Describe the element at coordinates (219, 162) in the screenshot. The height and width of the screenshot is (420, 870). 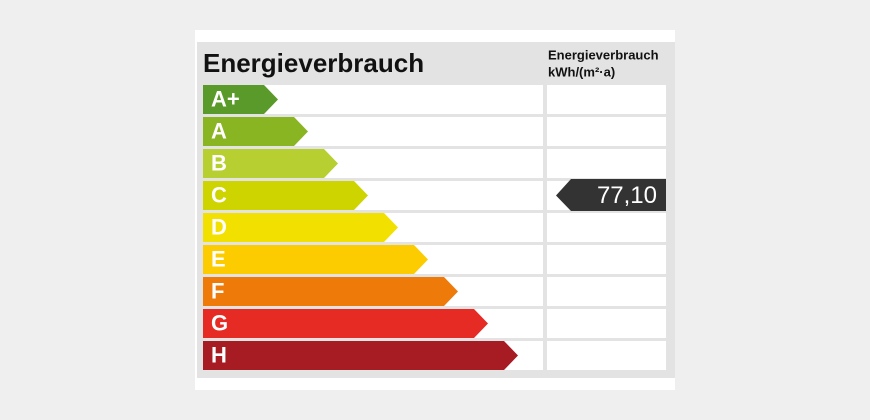
I see `class-label: B` at that location.